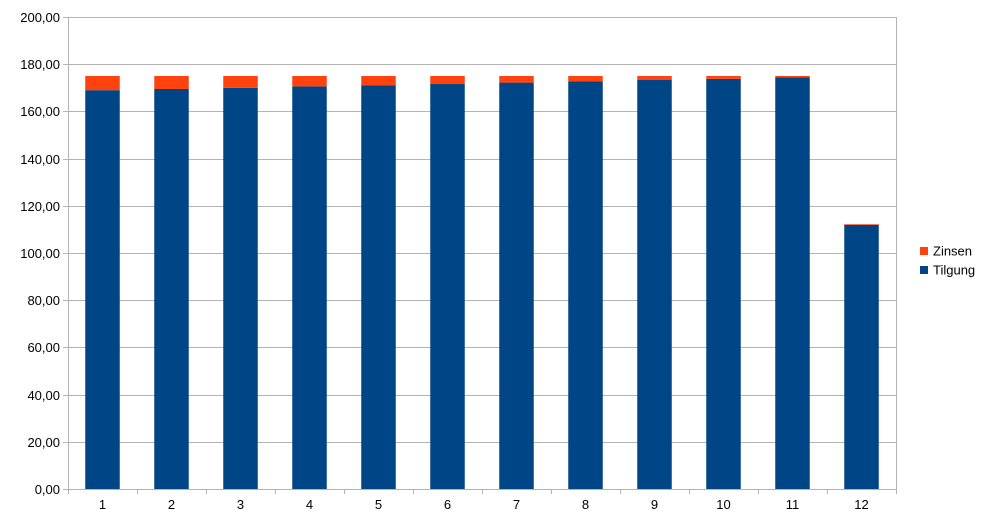  I want to click on x-tick-label: 2, so click(171, 504).